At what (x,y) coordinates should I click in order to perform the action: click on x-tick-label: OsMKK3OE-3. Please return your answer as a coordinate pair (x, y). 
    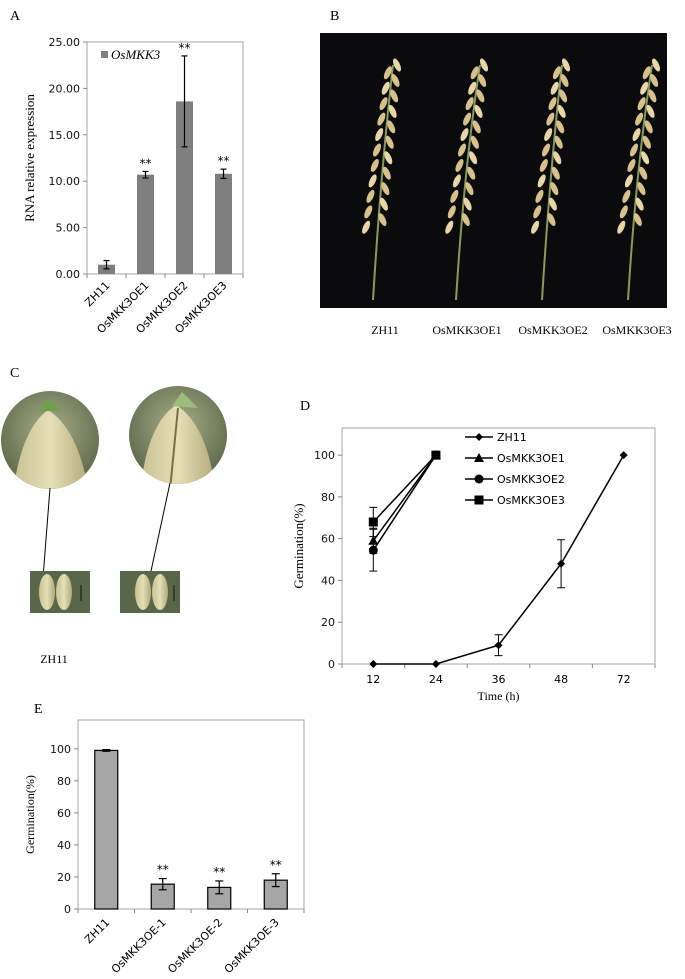
    Looking at the image, I should click on (252, 946).